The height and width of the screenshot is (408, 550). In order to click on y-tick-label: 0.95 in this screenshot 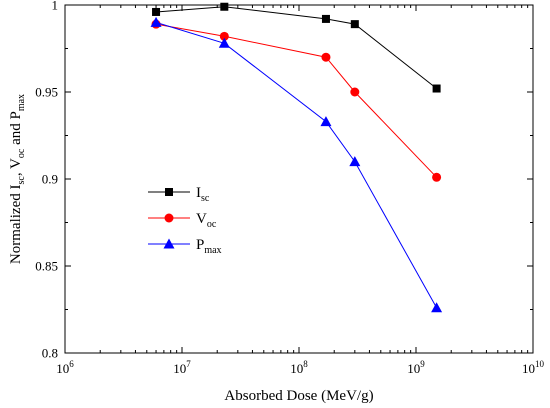, I will do `click(46, 92)`.